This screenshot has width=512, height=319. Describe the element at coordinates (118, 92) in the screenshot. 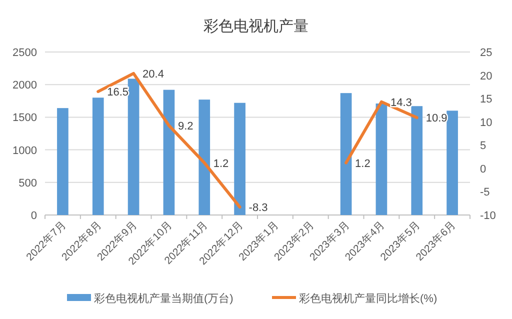

I see `data-label: 16.5` at that location.